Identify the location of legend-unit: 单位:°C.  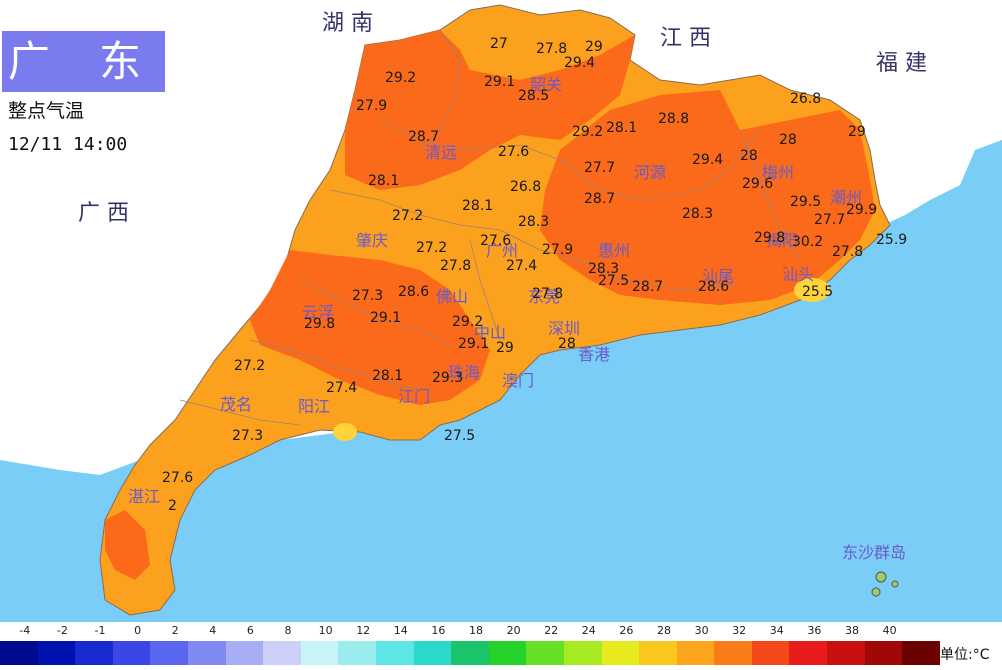
(965, 655).